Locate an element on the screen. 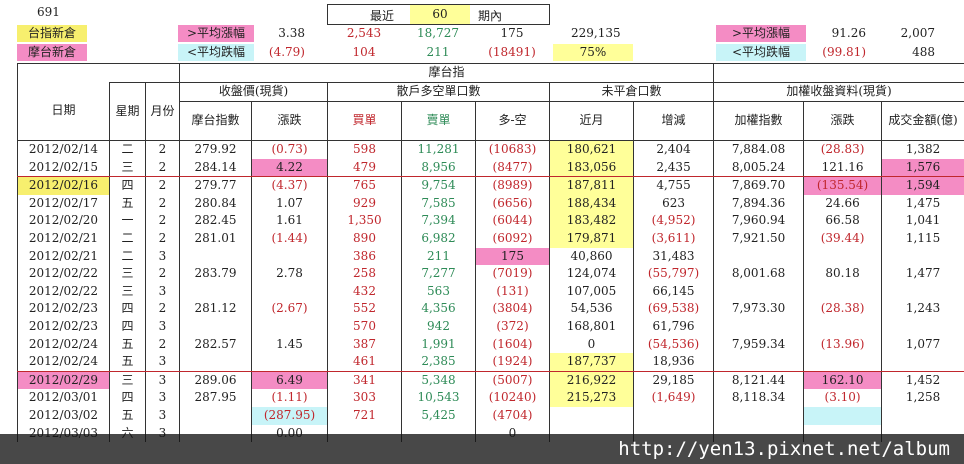 Image resolution: width=964 pixels, height=464 pixels. cell-sell: 211 is located at coordinates (438, 256).